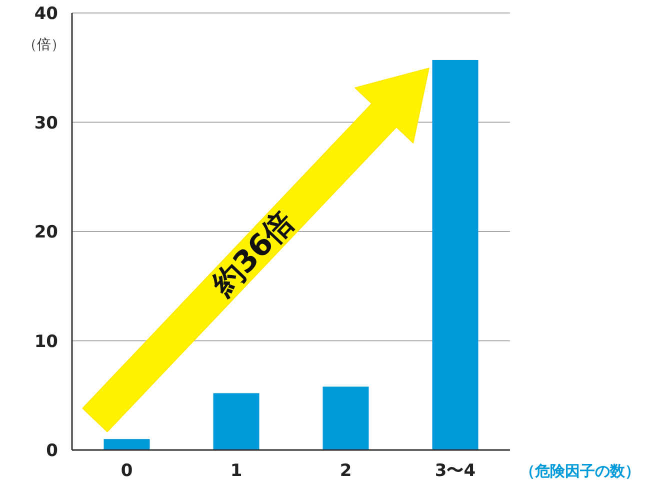 This screenshot has height=483, width=655. Describe the element at coordinates (46, 14) in the screenshot. I see `y-tick-label: 40` at that location.